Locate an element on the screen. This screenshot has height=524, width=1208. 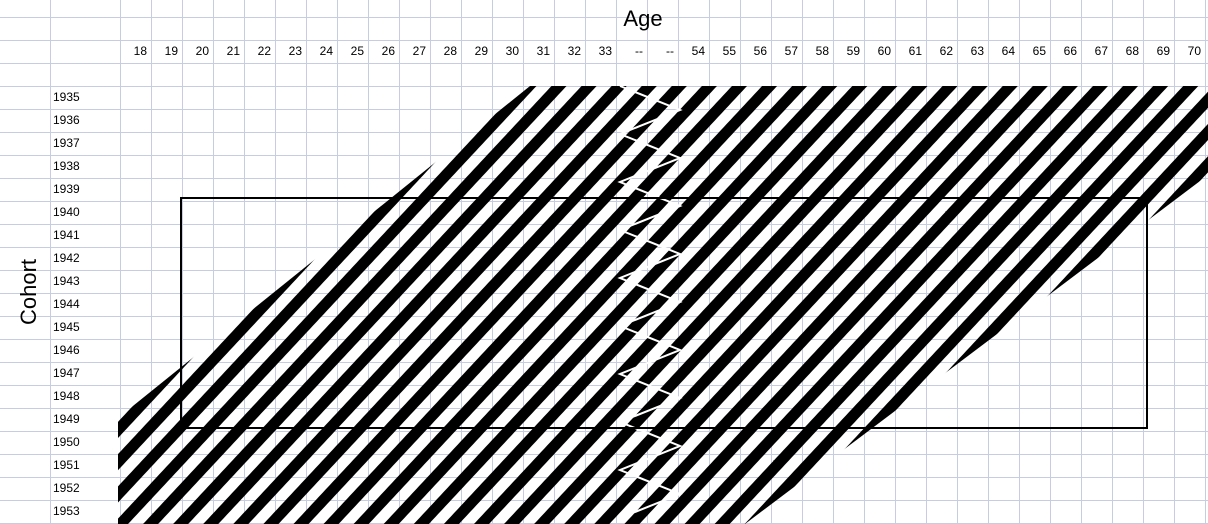
age-label: 58 is located at coordinates (823, 51).